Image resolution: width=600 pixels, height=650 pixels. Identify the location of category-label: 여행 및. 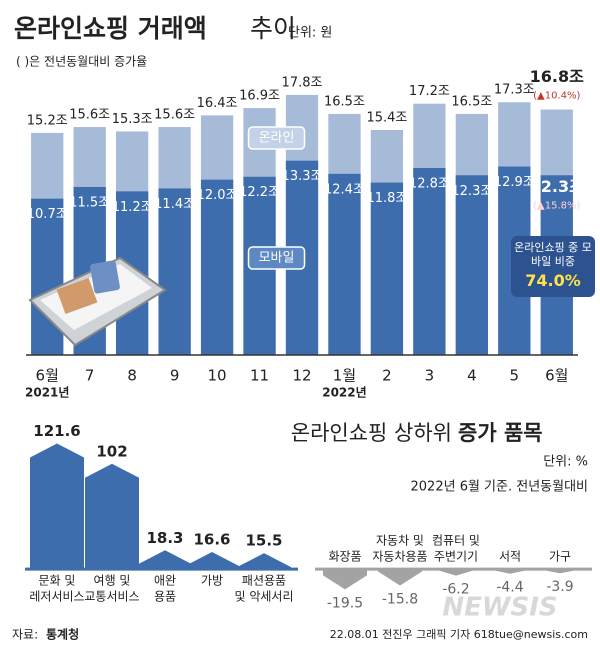
(112, 580).